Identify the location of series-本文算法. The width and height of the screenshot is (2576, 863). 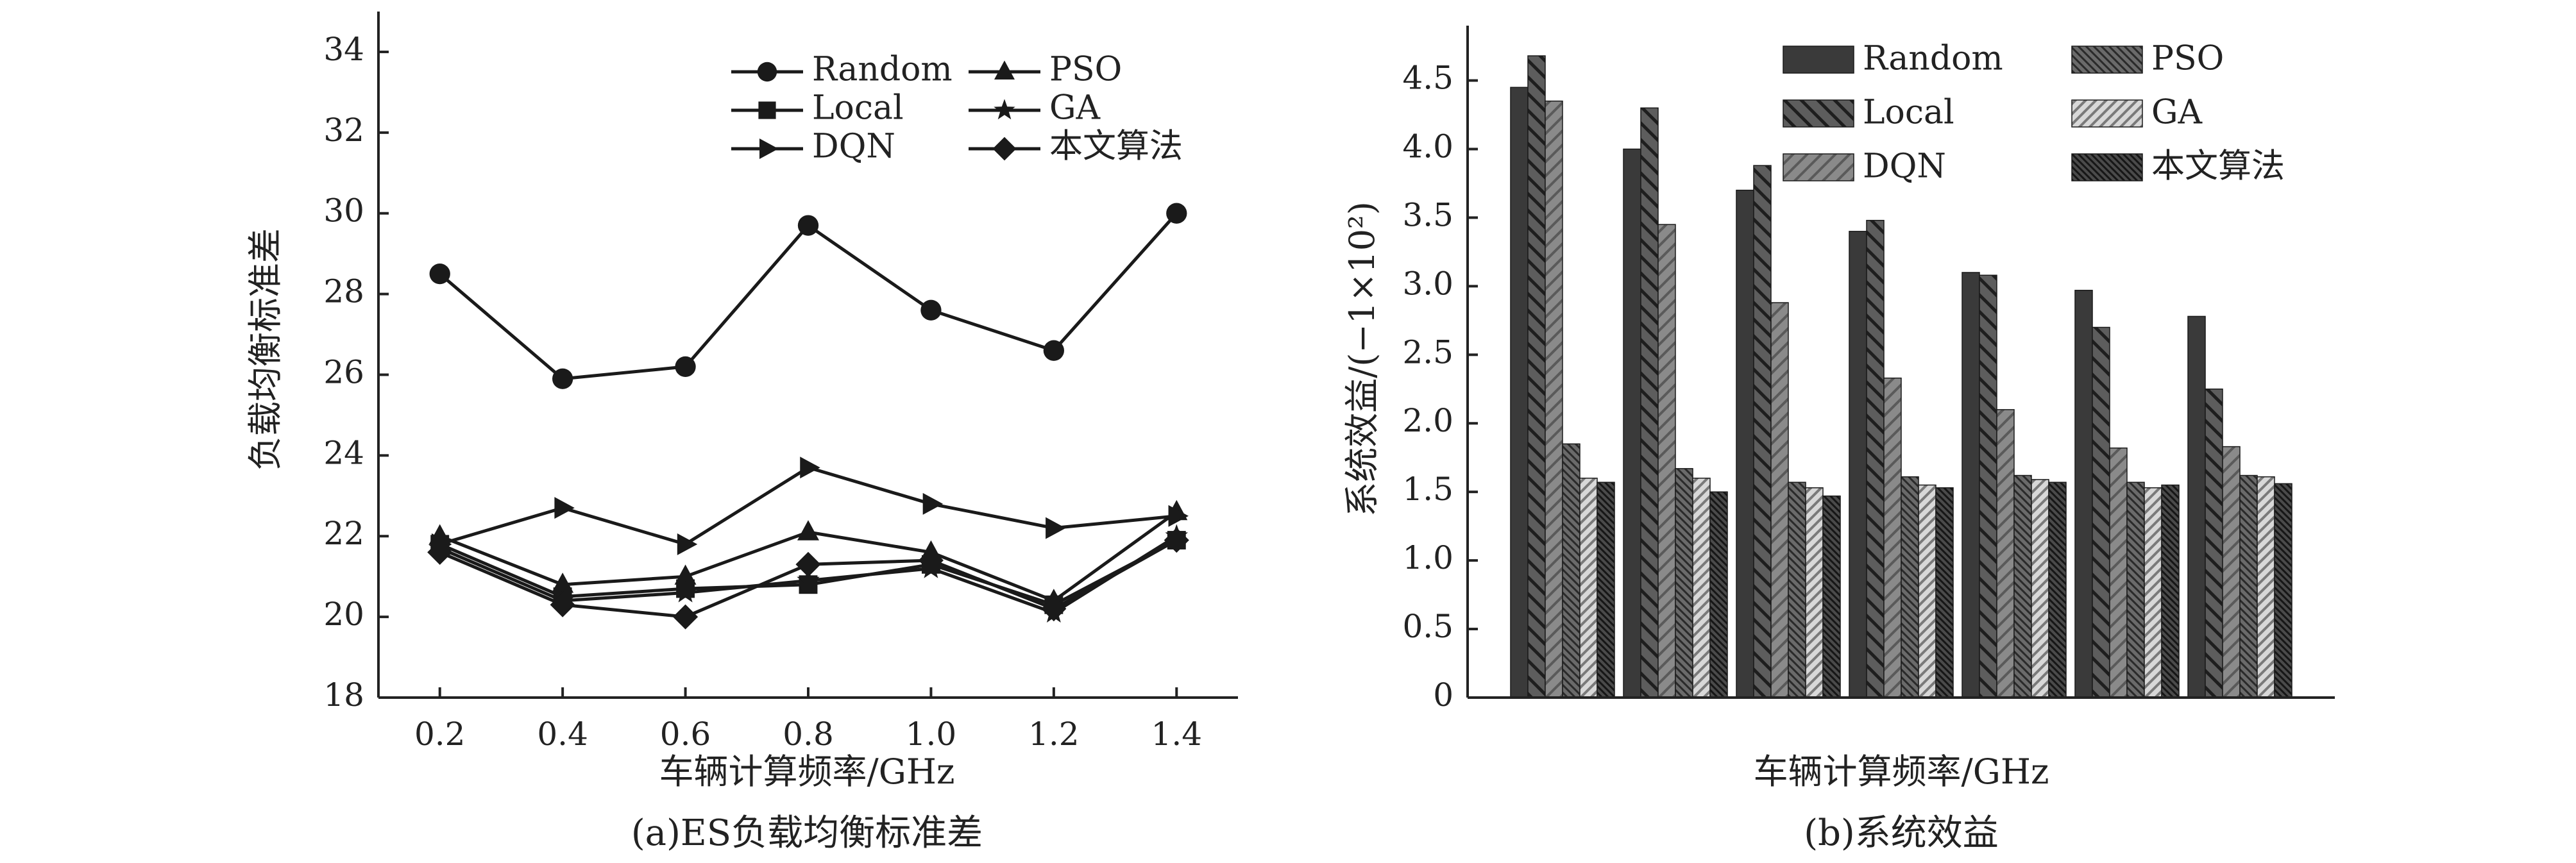
(808, 578).